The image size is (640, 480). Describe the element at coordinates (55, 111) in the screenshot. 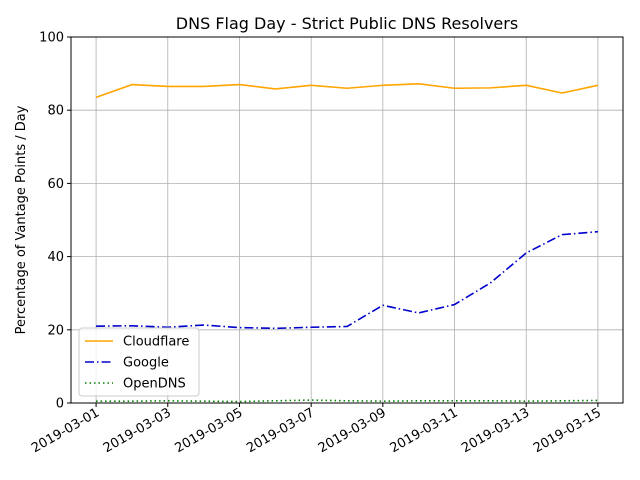

I see `y-tick-label: 80` at that location.